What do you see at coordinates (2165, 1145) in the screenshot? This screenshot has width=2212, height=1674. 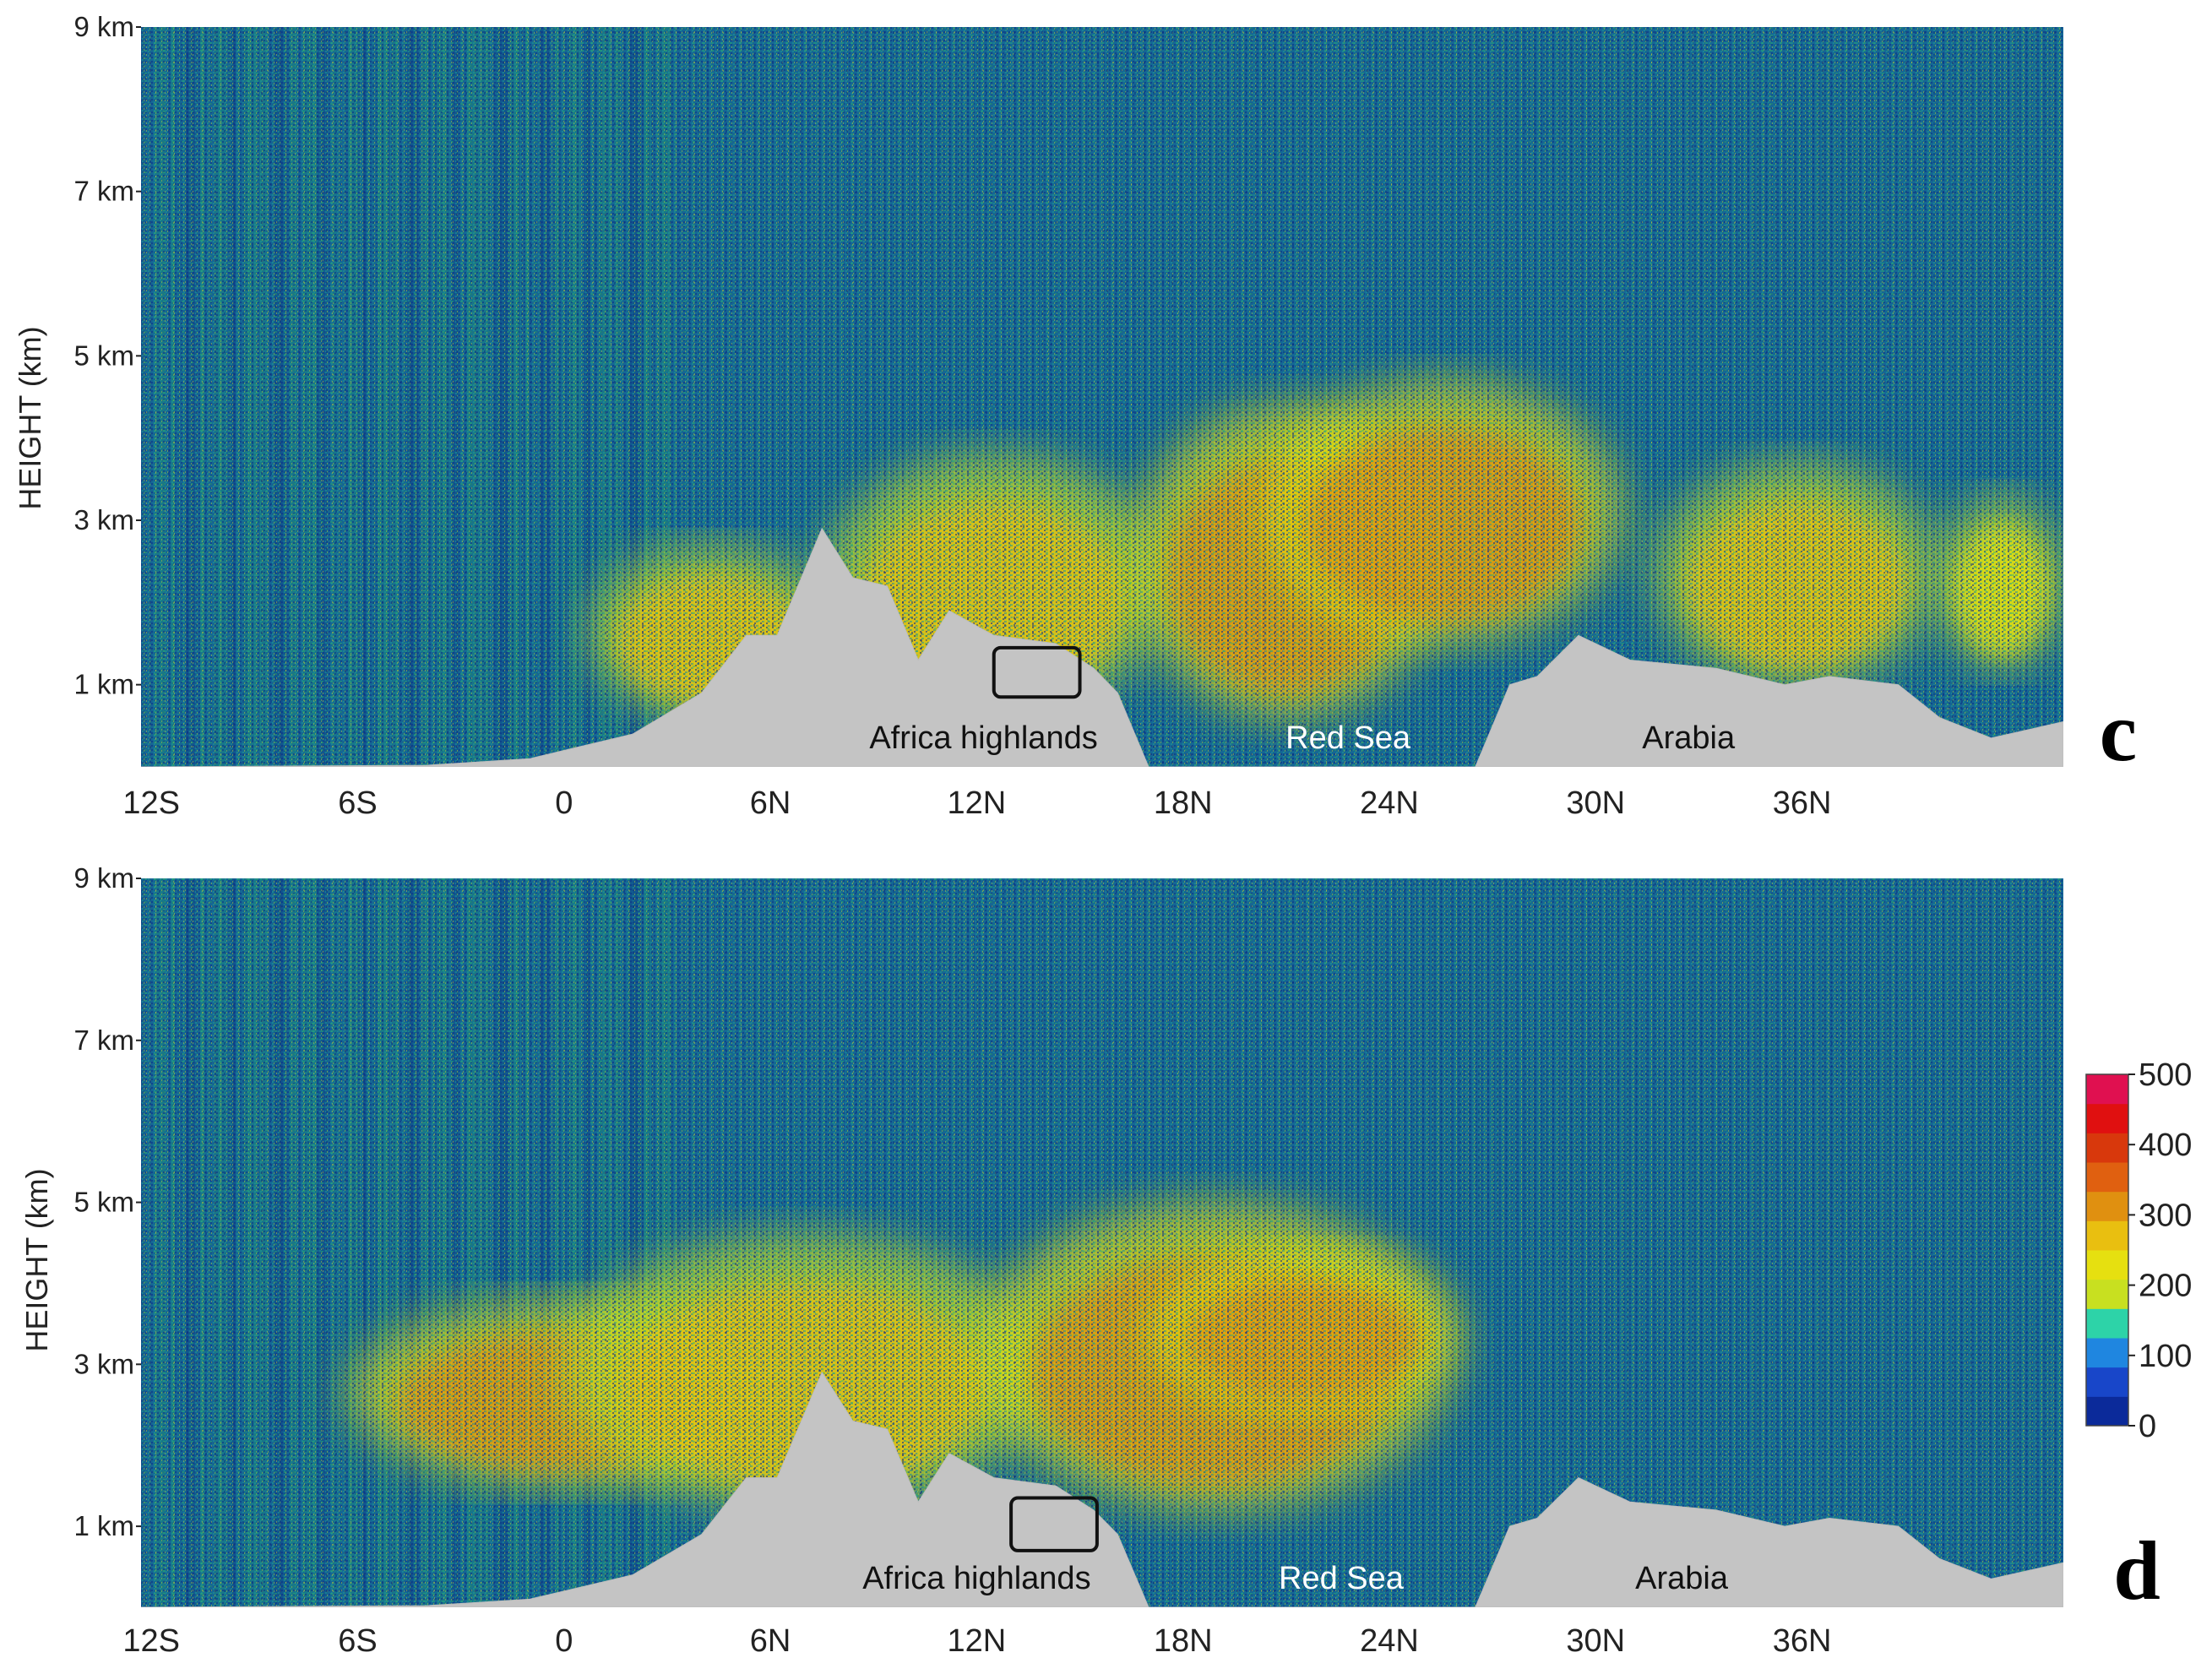 I see `colorbar-tick-label: 400` at bounding box center [2165, 1145].